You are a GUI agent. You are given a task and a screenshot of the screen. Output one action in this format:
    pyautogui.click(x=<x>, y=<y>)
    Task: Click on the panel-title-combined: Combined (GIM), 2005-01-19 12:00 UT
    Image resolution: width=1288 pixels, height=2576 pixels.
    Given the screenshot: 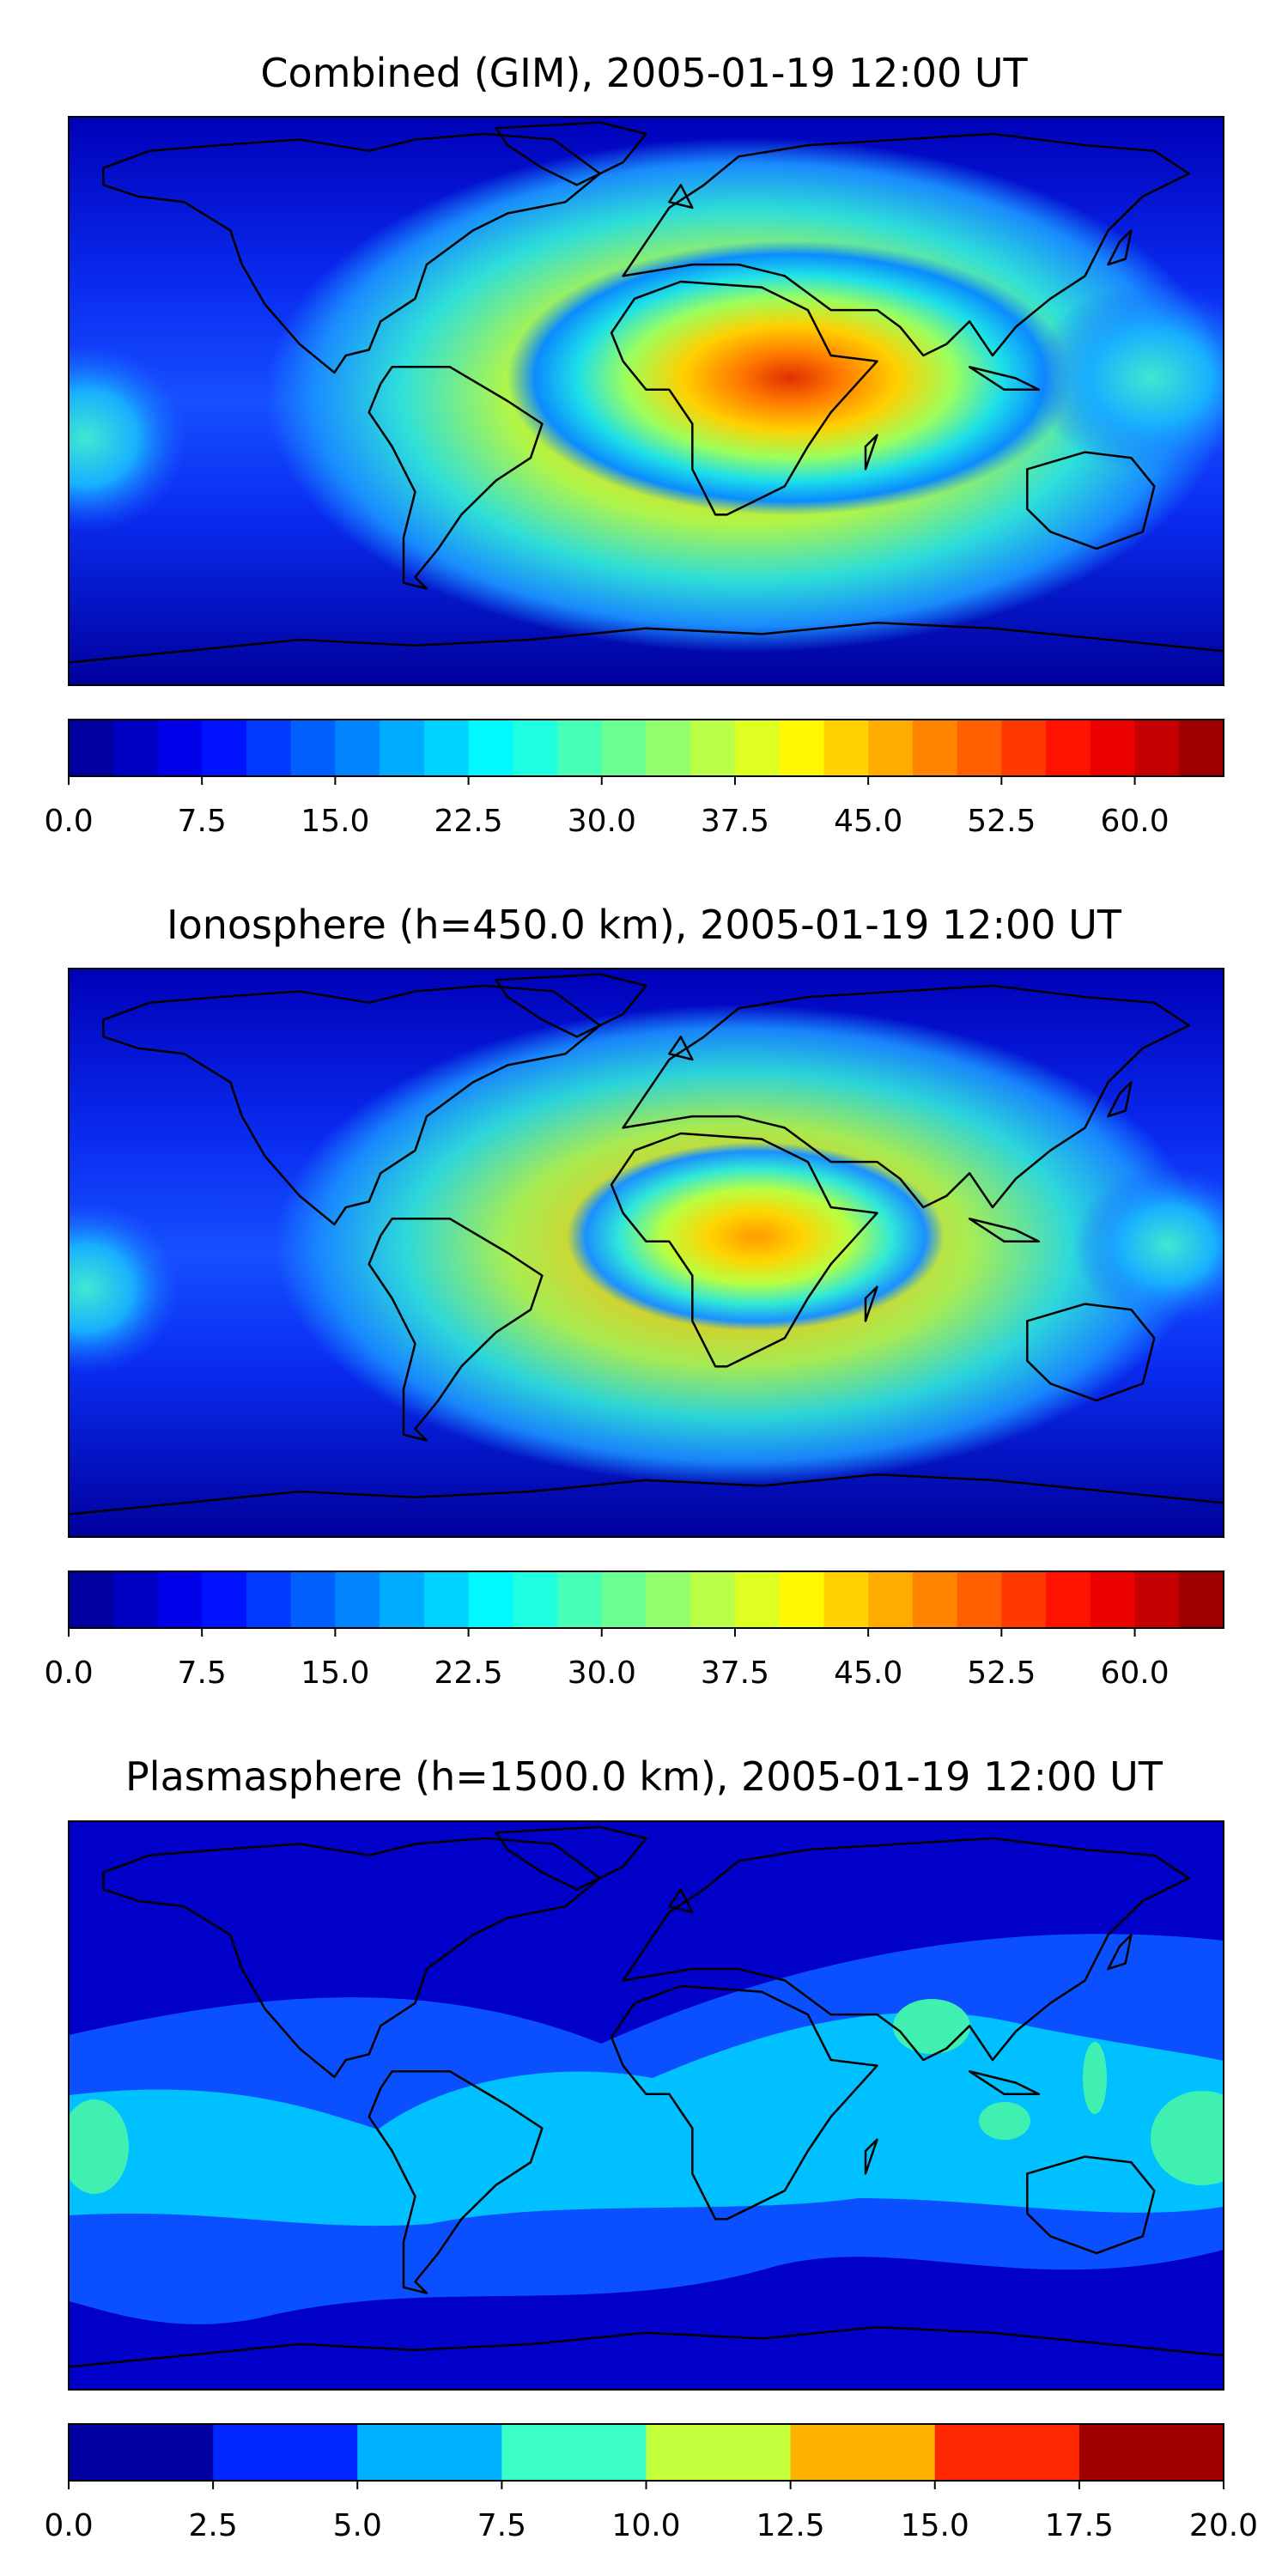 What is the action you would take?
    pyautogui.click(x=644, y=73)
    